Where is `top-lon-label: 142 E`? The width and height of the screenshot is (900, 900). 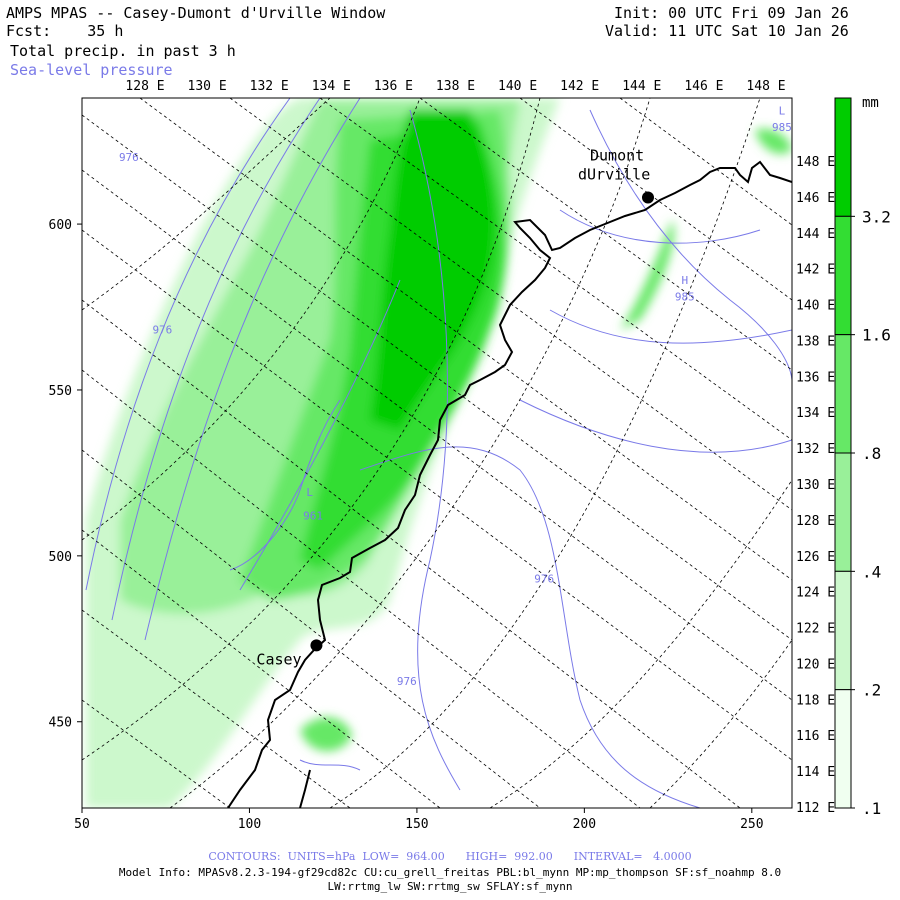 top-lon-label: 142 E is located at coordinates (579, 86).